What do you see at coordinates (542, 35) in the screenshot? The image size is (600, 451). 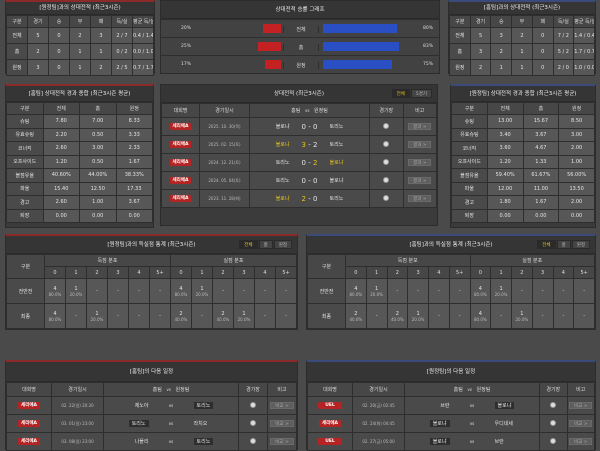 I see `table-cell: 0` at bounding box center [542, 35].